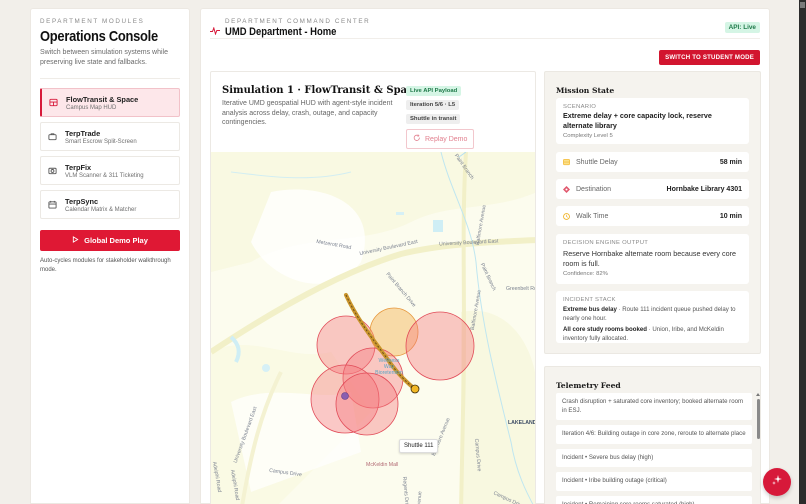 The height and width of the screenshot is (504, 806). Describe the element at coordinates (606, 243) in the screenshot. I see `decision-label: DECISION ENGINE OUTPUT` at that location.